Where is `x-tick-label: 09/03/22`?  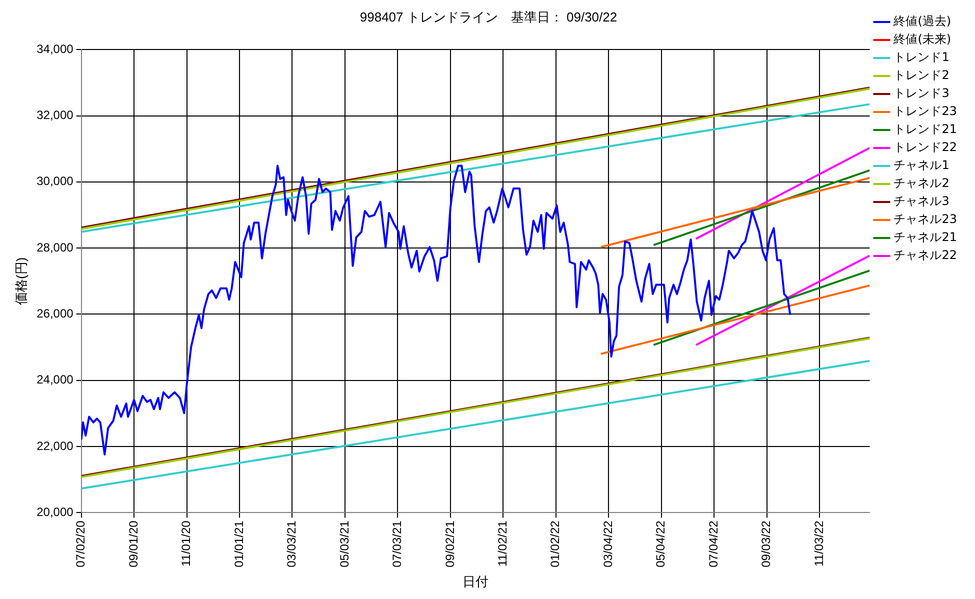 x-tick-label: 09/03/22 is located at coordinates (766, 544).